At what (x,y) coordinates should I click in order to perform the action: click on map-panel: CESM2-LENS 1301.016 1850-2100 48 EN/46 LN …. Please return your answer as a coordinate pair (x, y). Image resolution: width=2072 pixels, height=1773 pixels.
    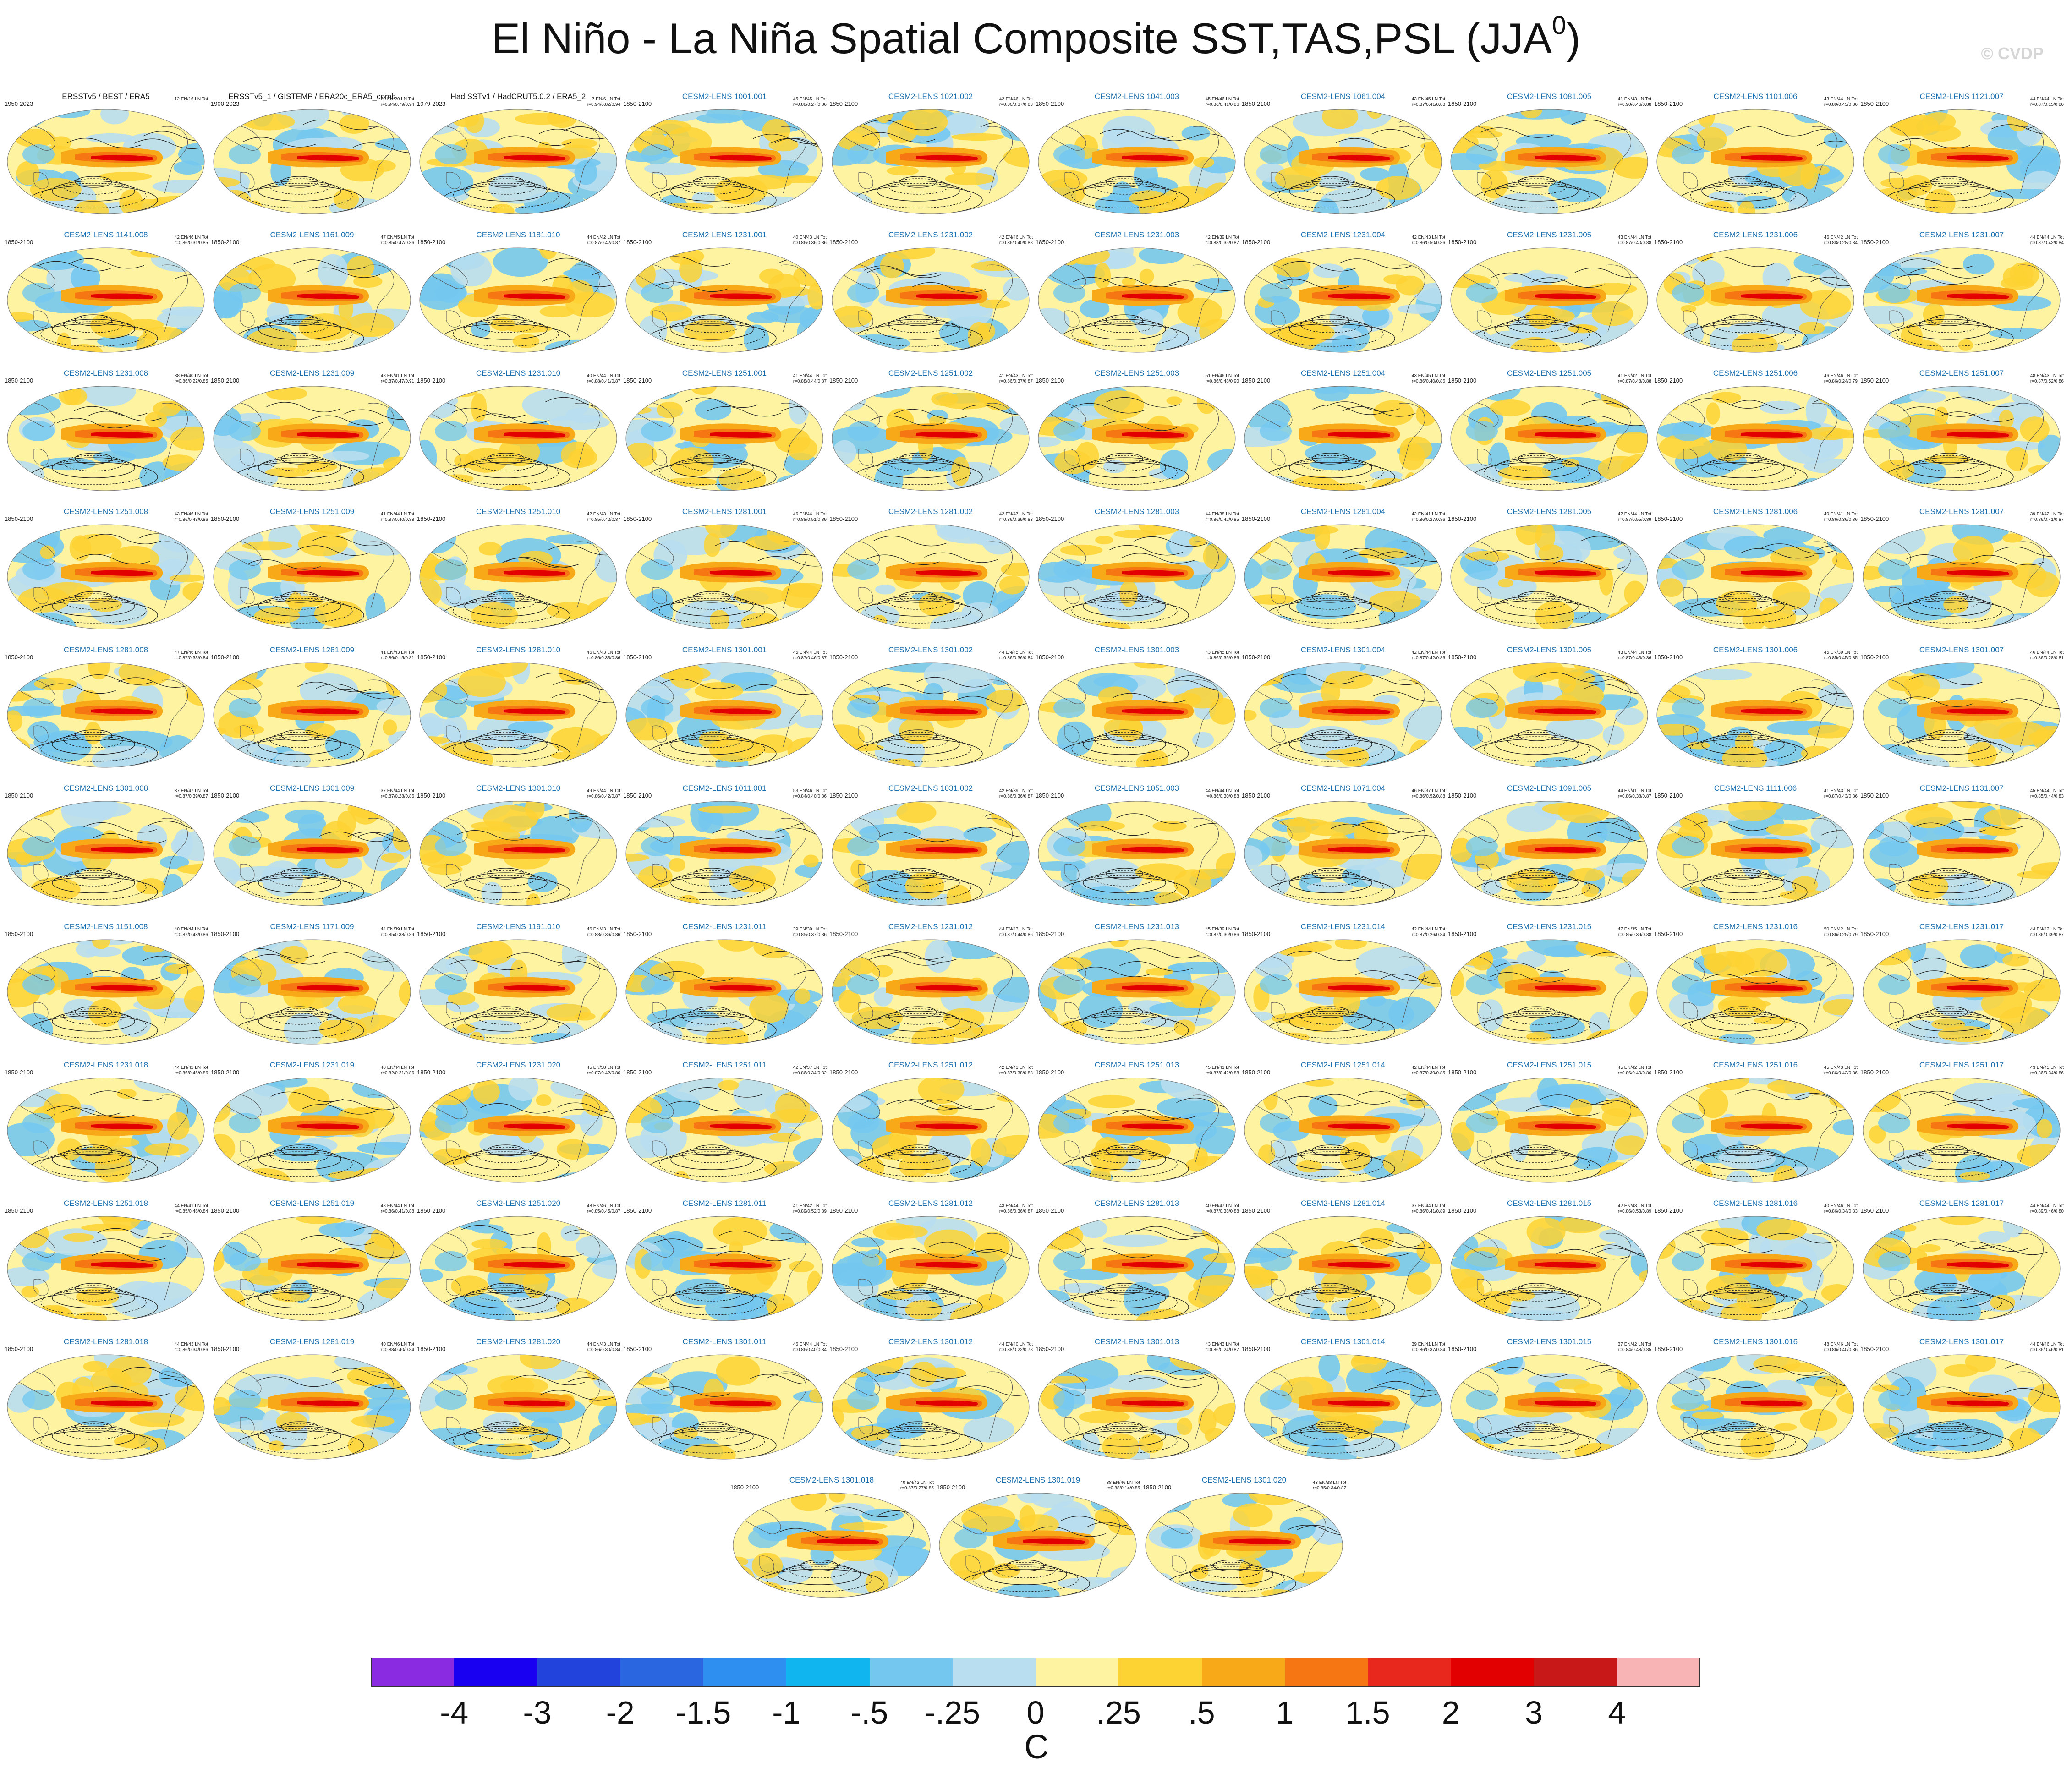
    Looking at the image, I should click on (1755, 1404).